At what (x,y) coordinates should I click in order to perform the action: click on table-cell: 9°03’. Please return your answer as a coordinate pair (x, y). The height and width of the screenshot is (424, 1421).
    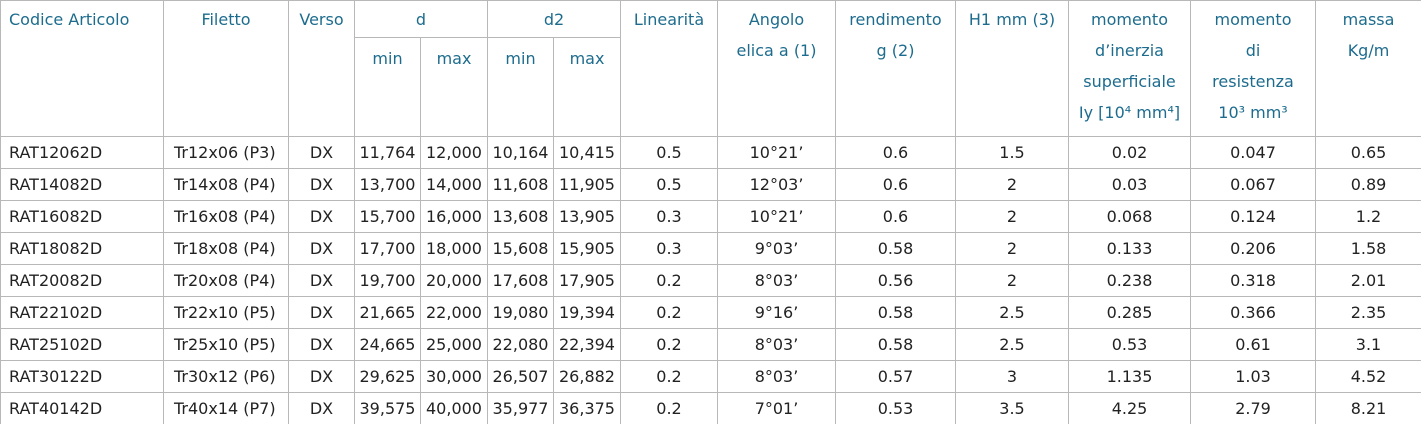
    Looking at the image, I should click on (776, 248).